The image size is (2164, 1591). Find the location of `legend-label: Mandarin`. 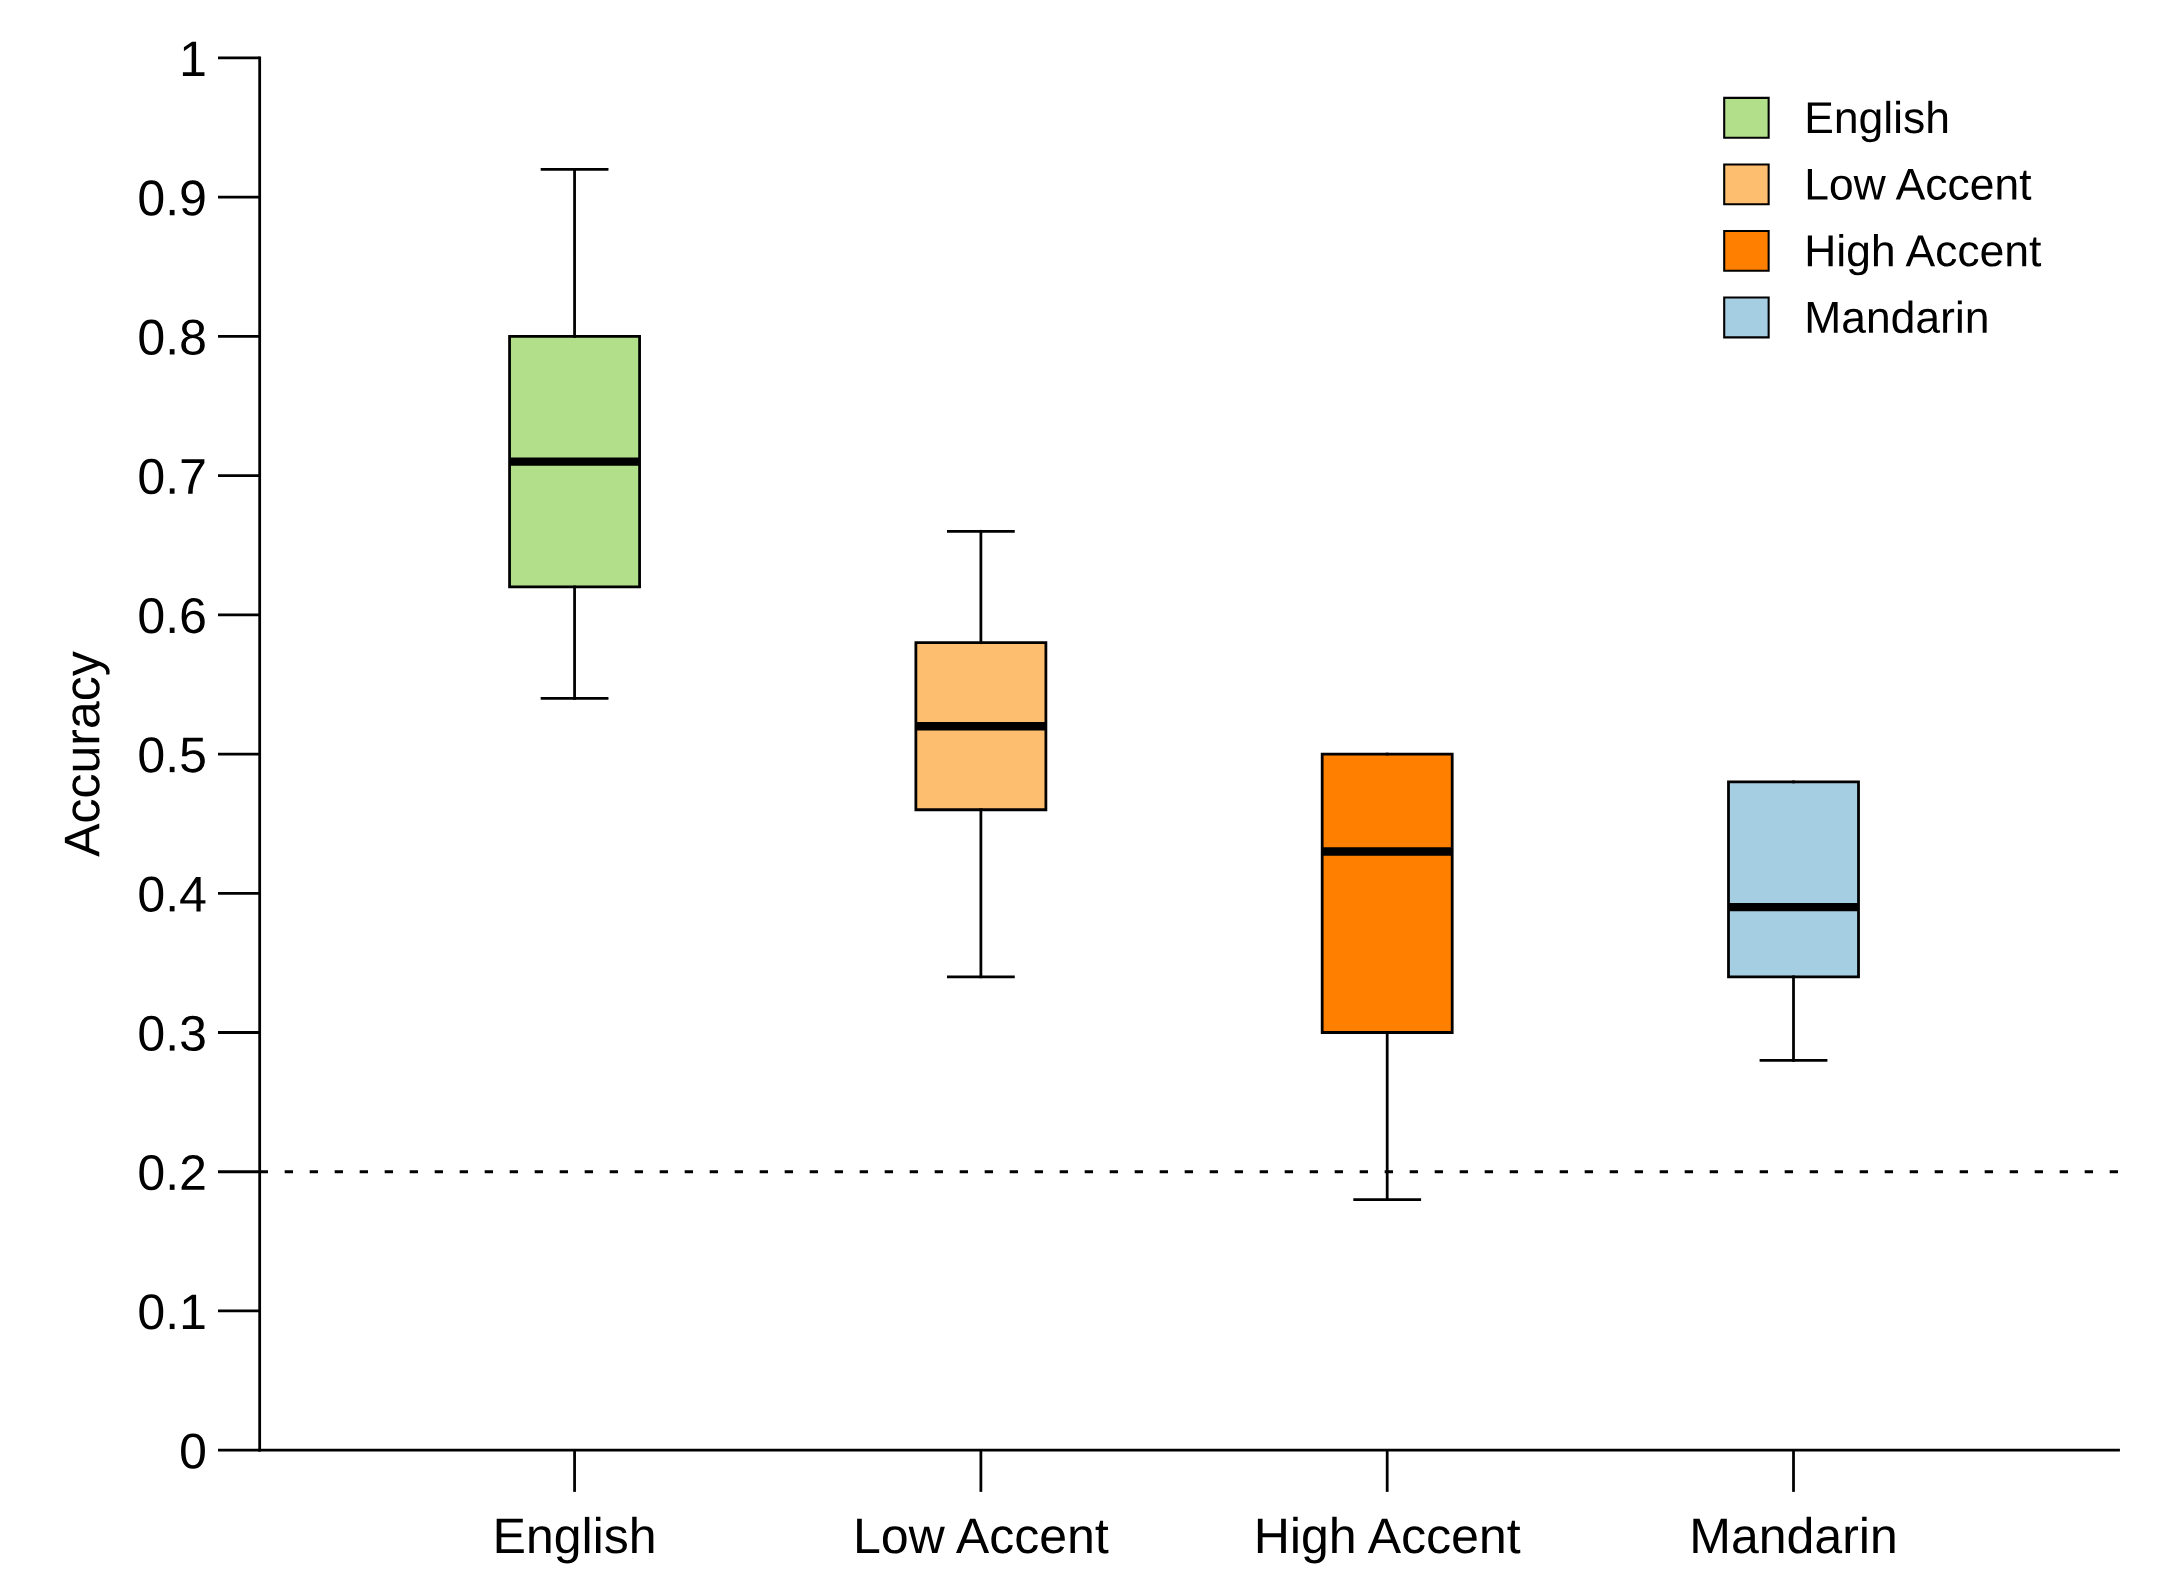

legend-label: Mandarin is located at coordinates (1897, 317).